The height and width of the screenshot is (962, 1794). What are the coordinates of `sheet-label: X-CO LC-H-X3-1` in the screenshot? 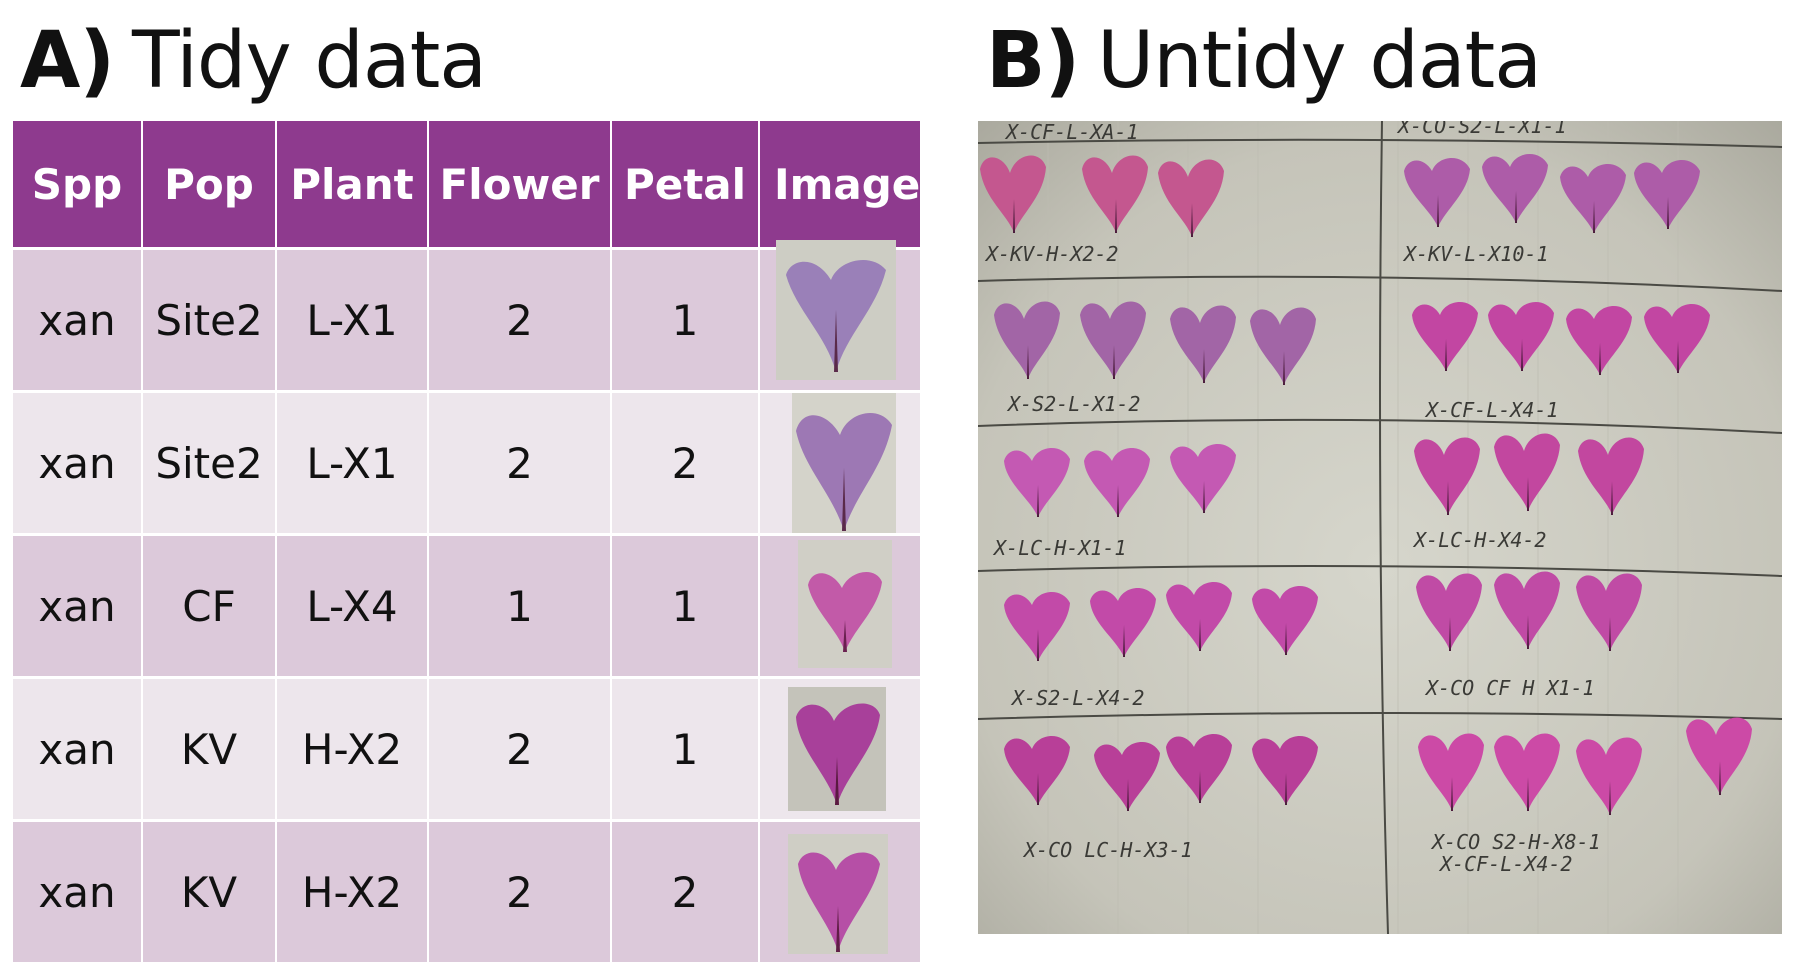 It's located at (1107, 850).